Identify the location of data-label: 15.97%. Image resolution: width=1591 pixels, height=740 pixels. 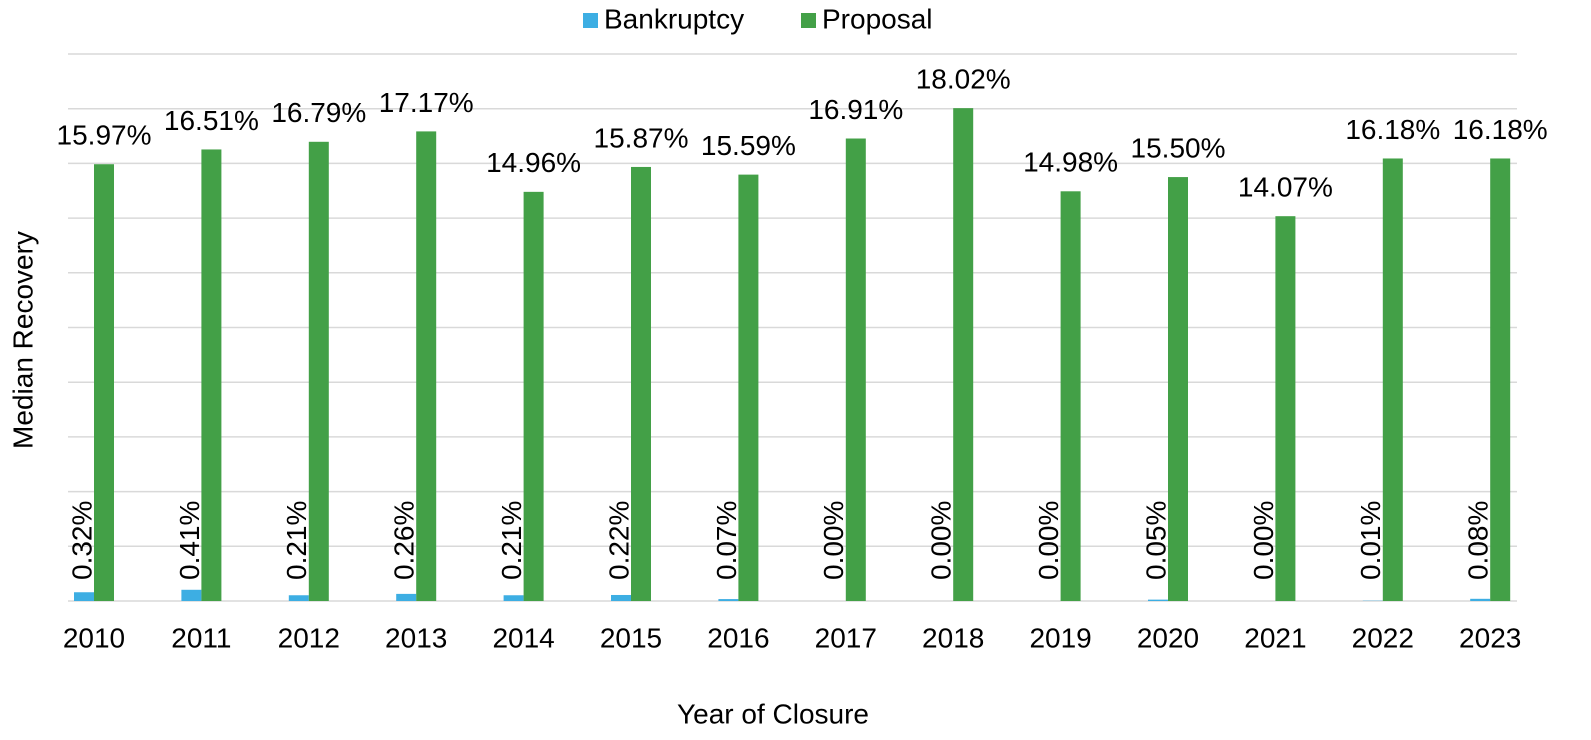
(104, 135).